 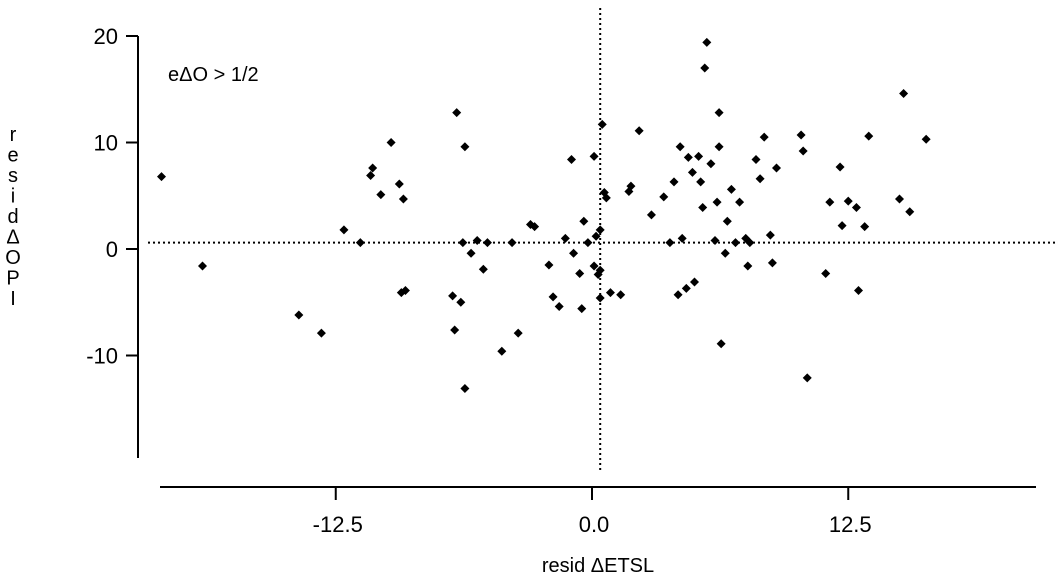 I want to click on y-axis-label-char: Δ, so click(x=12, y=238).